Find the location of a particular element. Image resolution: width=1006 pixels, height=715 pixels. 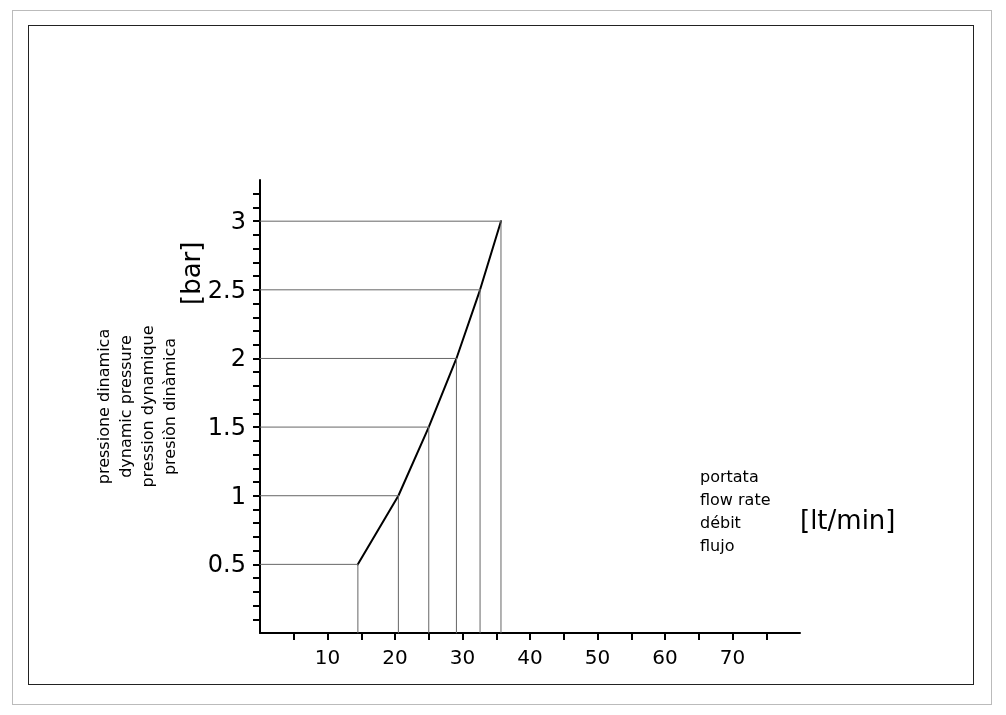

y-tick-label: 2 is located at coordinates (238, 358).